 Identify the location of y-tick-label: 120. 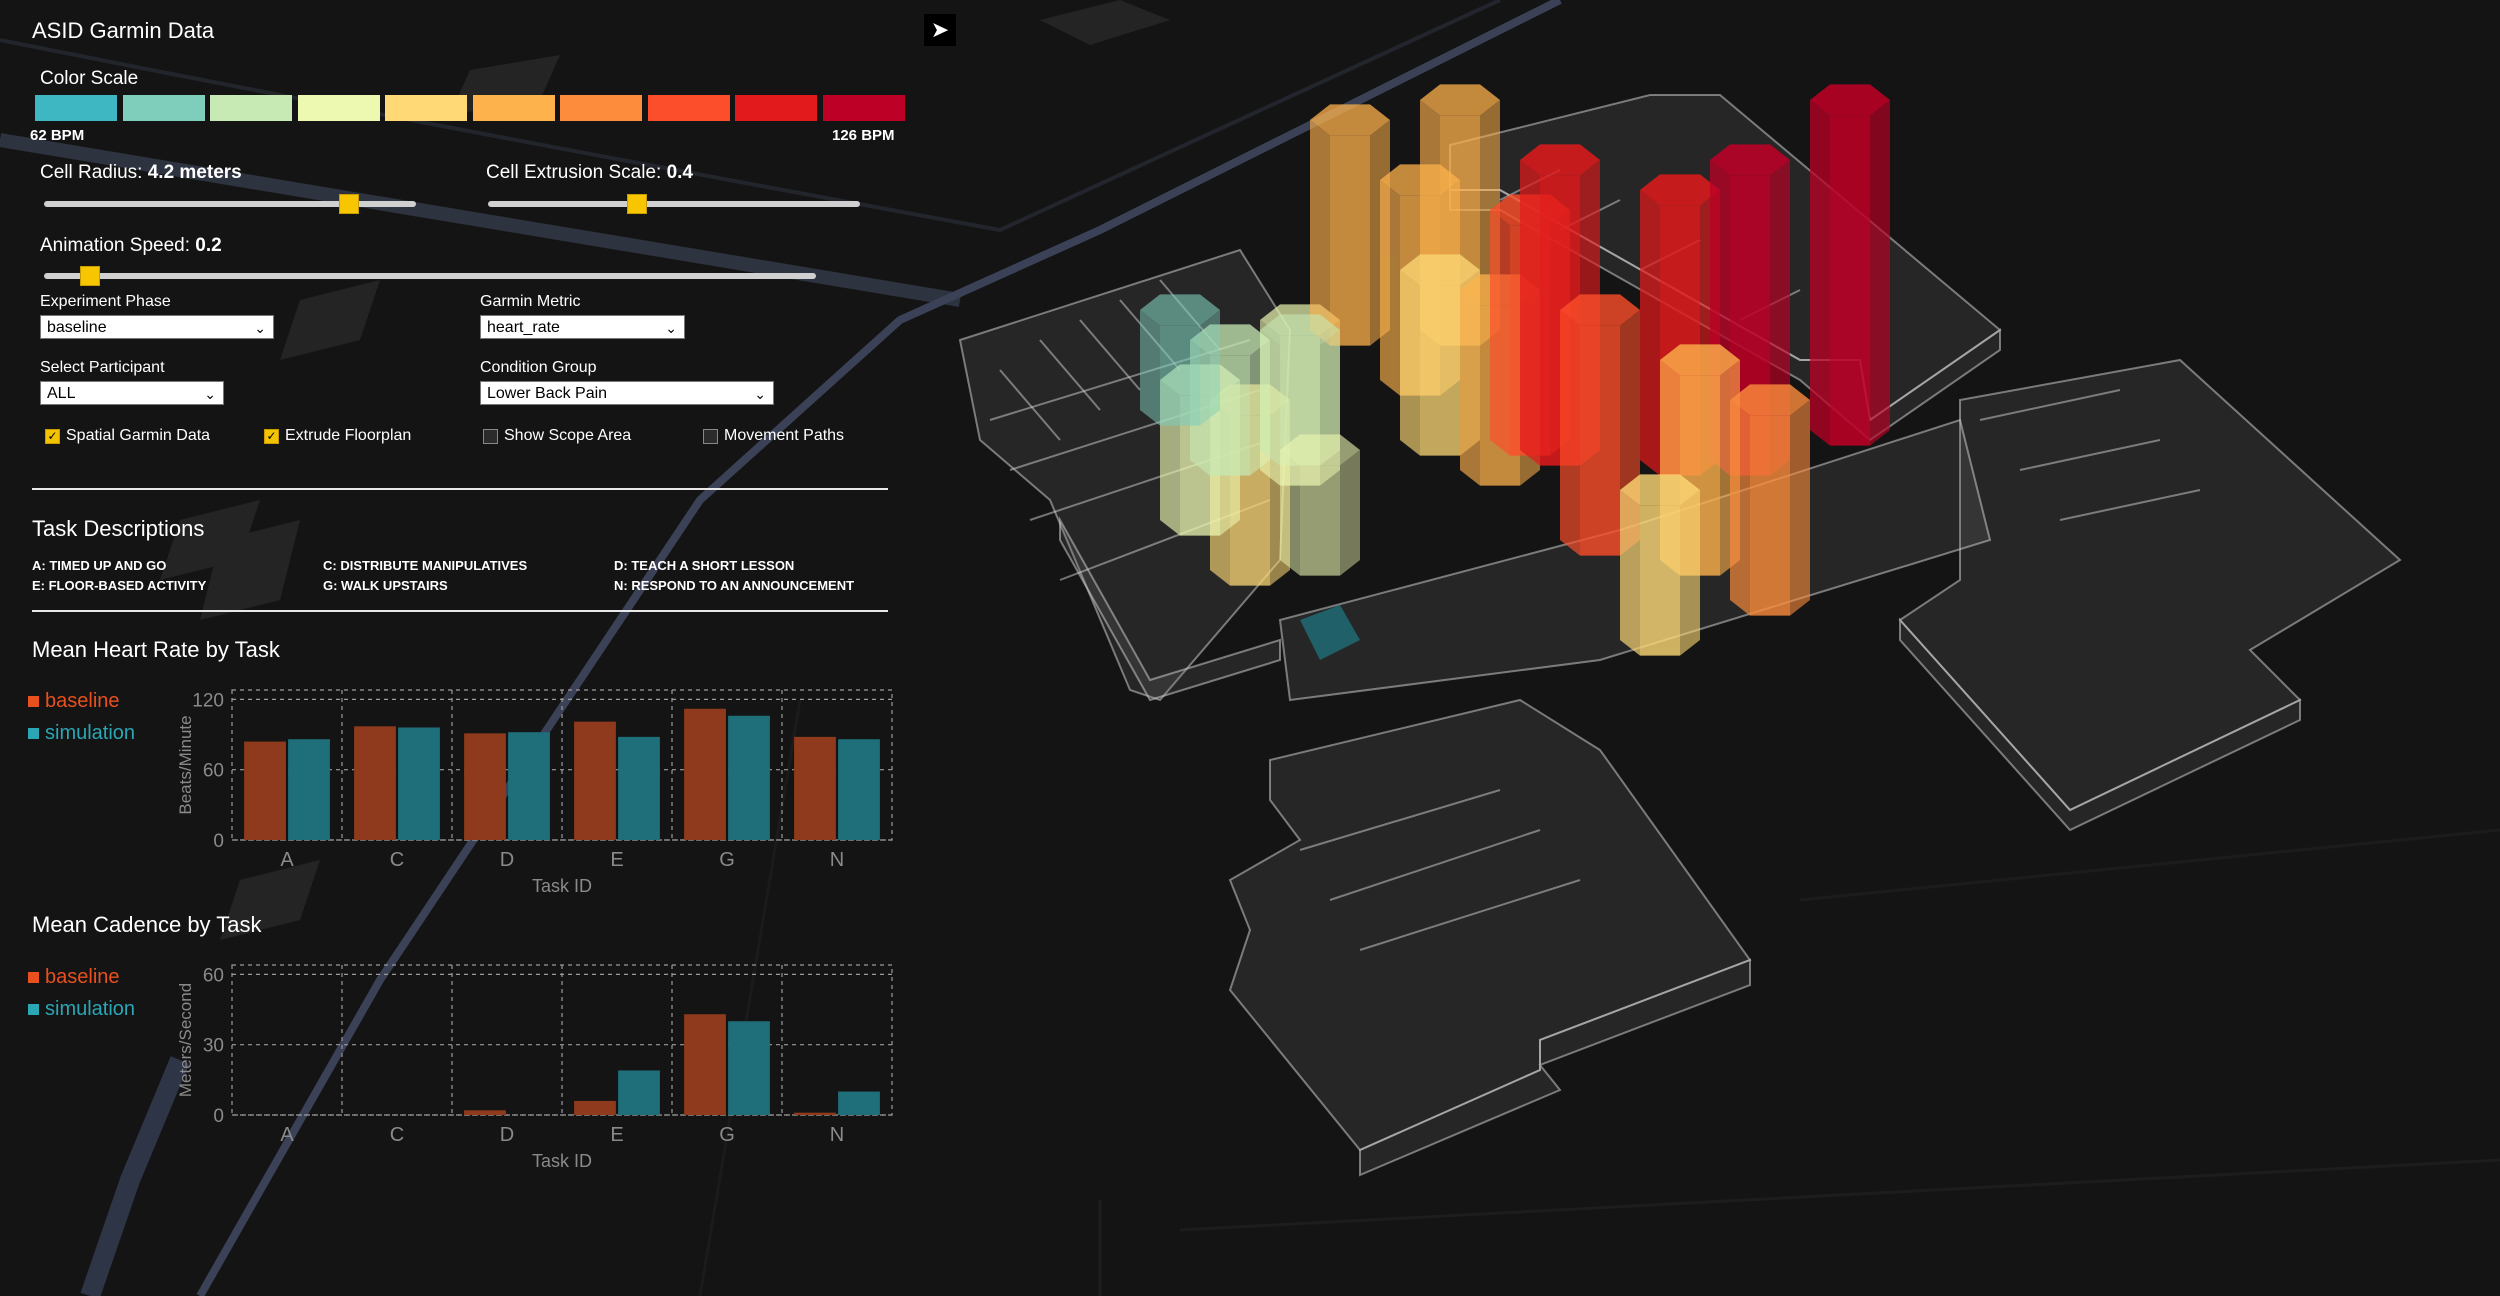
(208, 700).